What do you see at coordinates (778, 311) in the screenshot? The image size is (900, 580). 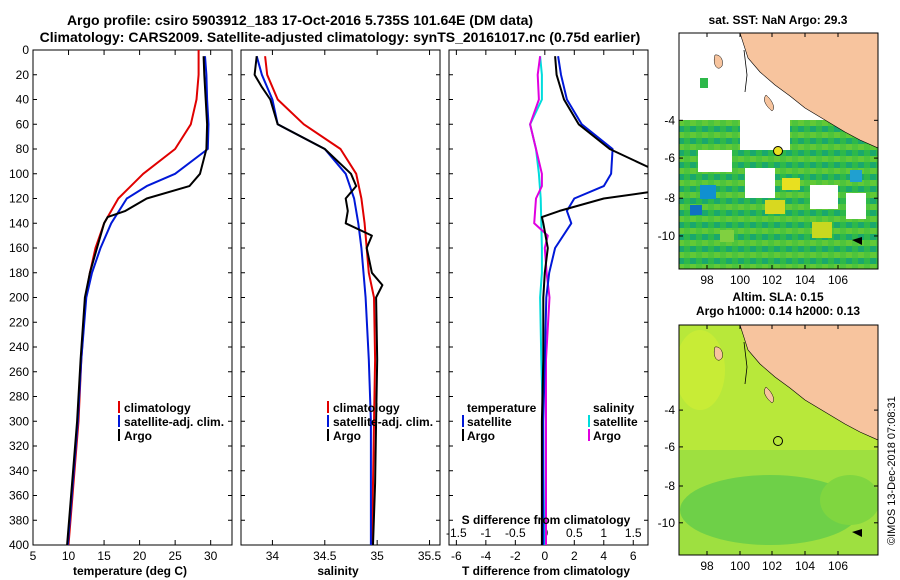 I see `sla-map-title-2: Argo h1000: 0.14 h2000: 0.13` at bounding box center [778, 311].